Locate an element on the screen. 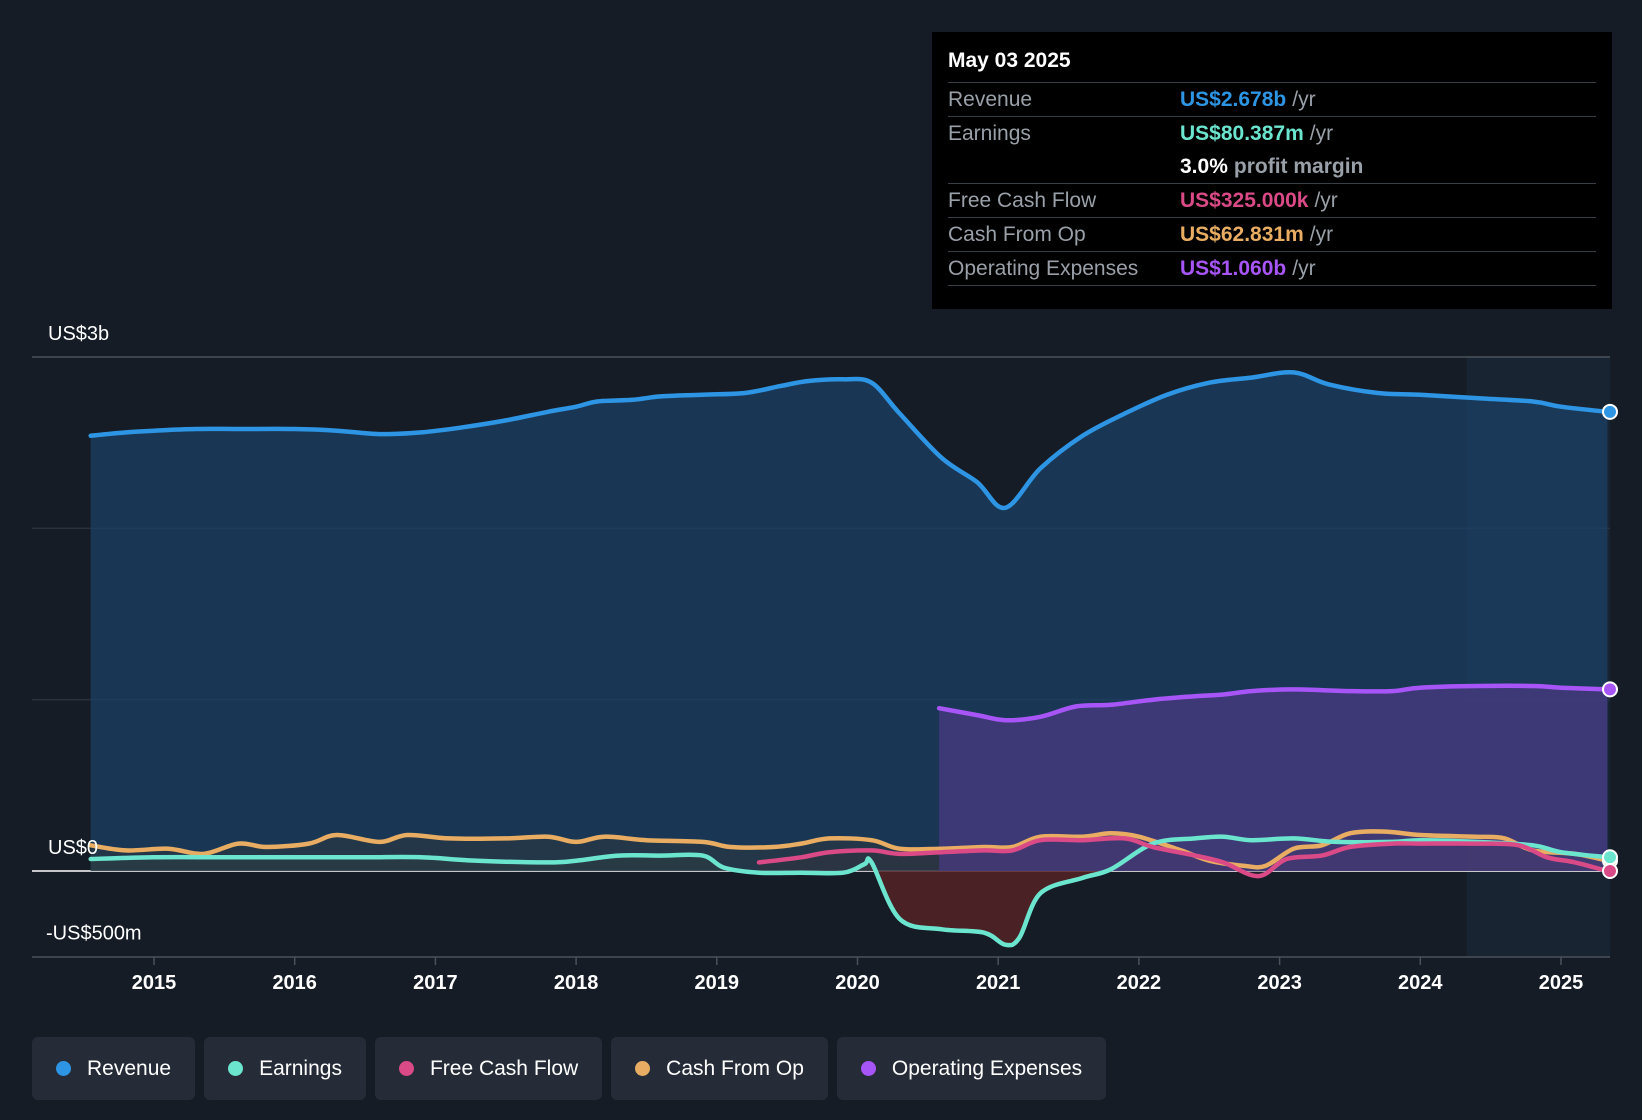 The width and height of the screenshot is (1642, 1120). tooltip-row-value: US$1.060b is located at coordinates (1233, 268).